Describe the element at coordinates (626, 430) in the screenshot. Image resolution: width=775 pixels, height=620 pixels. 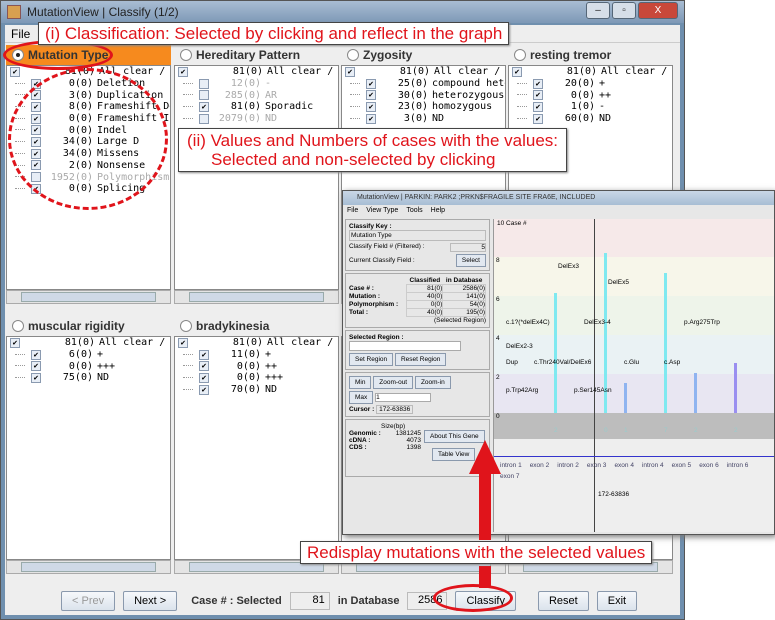
I see `bar-count: 1` at that location.